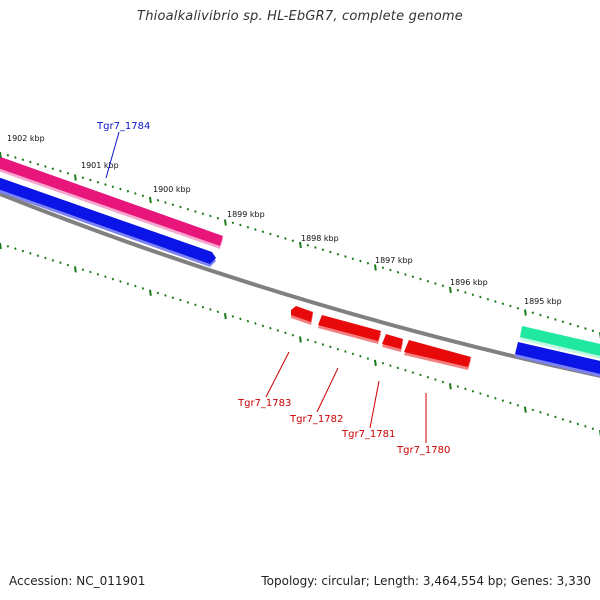 The width and height of the screenshot is (600, 600). I want to click on ruler-label-1896: 1896 kbp, so click(469, 282).